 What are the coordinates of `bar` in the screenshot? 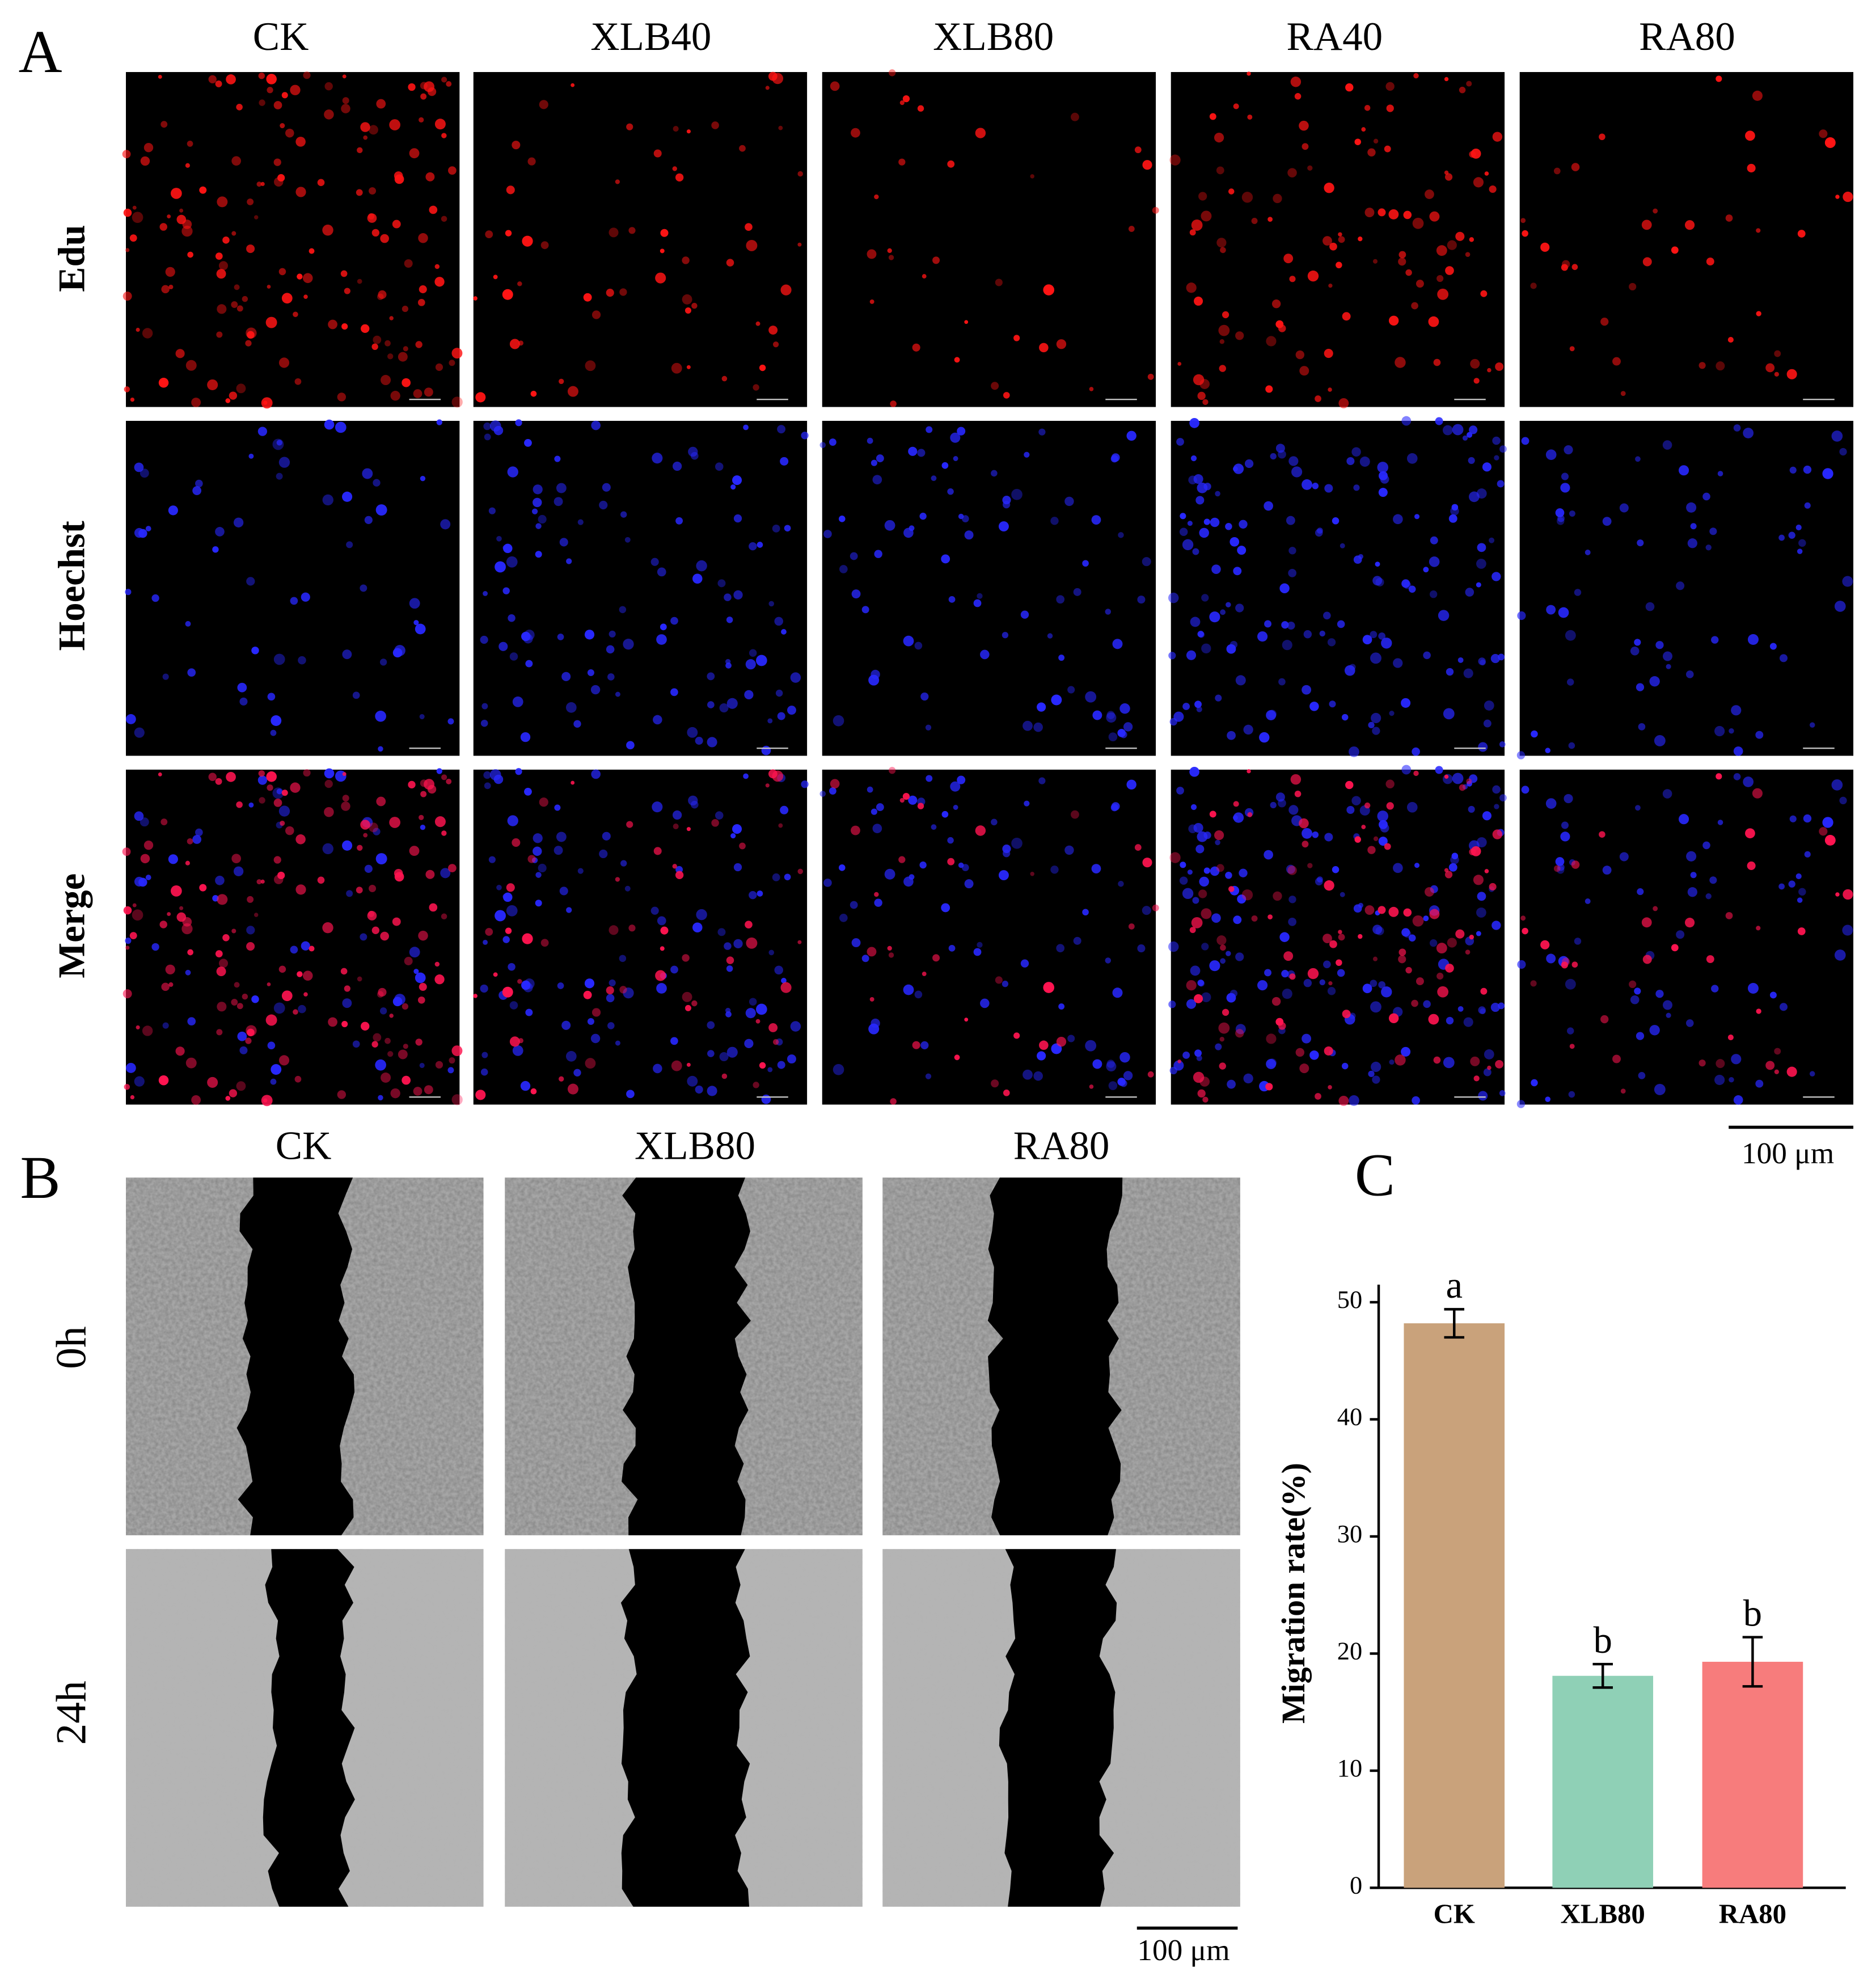 It's located at (1753, 1774).